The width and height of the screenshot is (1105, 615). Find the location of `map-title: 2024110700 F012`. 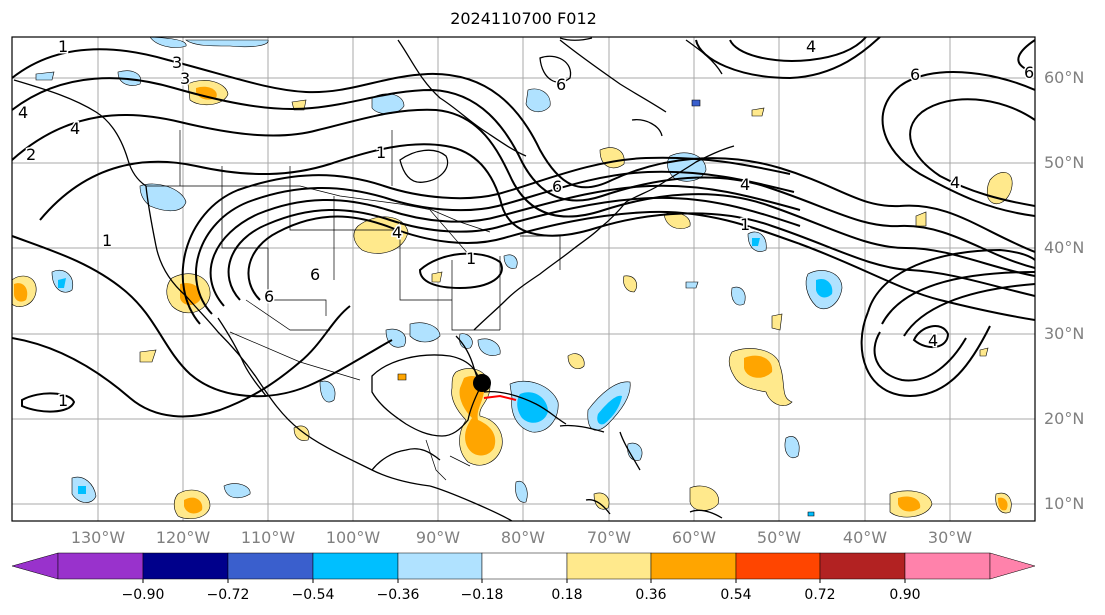

map-title: 2024110700 F012 is located at coordinates (523, 18).